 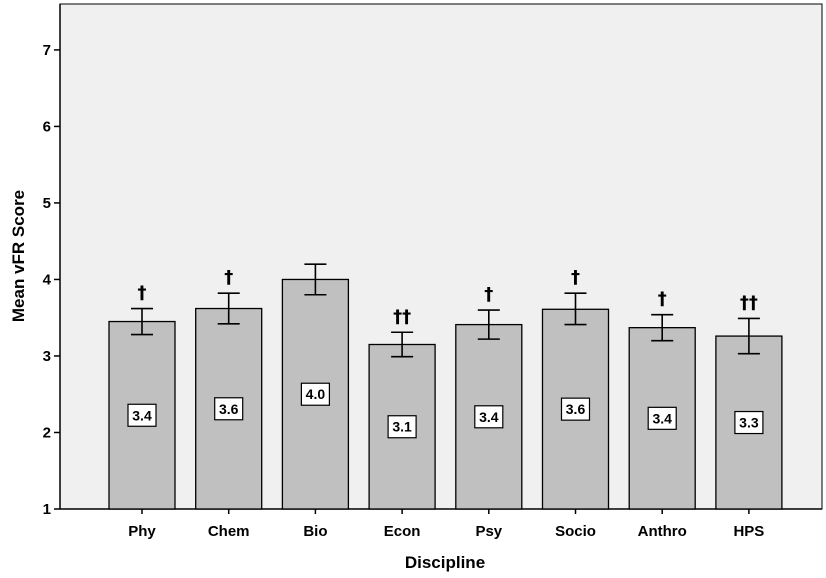 I want to click on x-tick-label: Socio, so click(x=575, y=531).